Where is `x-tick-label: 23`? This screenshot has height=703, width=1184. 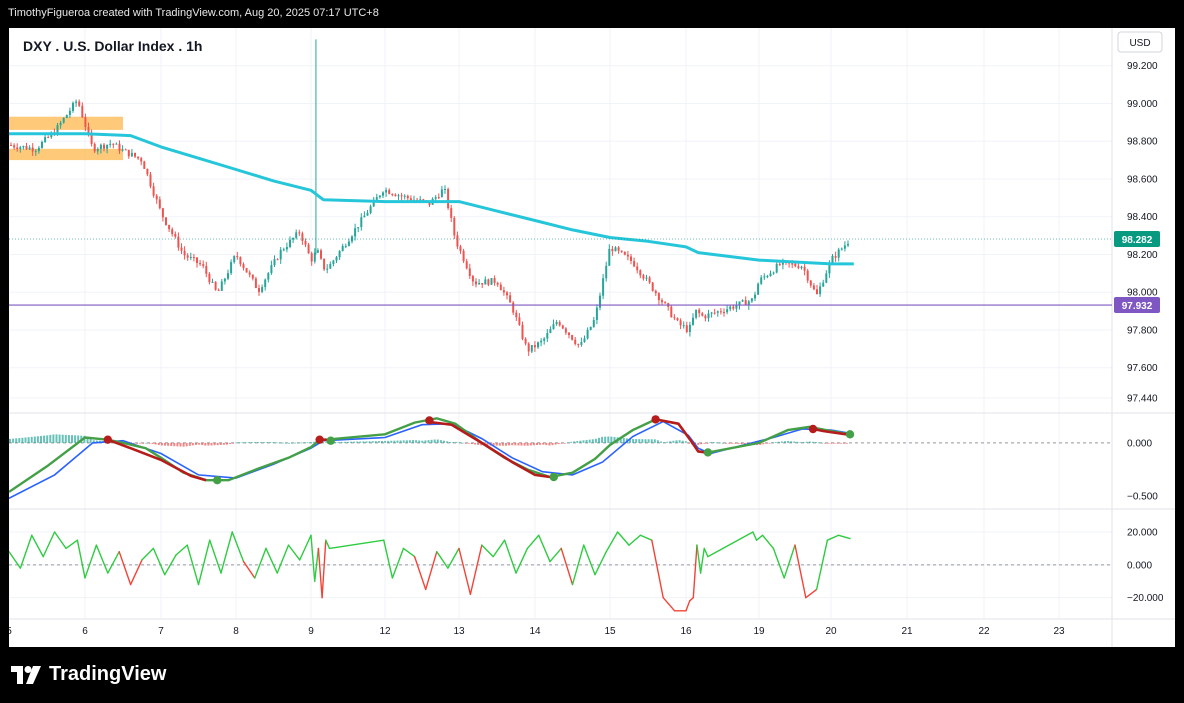
x-tick-label: 23 is located at coordinates (1059, 631).